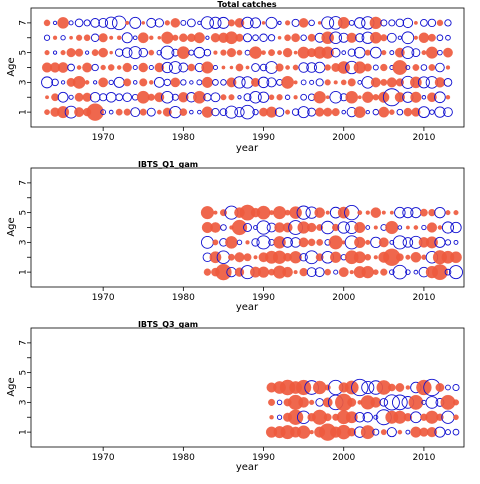 This screenshot has width=480, height=484. What do you see at coordinates (343, 138) in the screenshot?
I see `x-tick-label: 2000` at bounding box center [343, 138].